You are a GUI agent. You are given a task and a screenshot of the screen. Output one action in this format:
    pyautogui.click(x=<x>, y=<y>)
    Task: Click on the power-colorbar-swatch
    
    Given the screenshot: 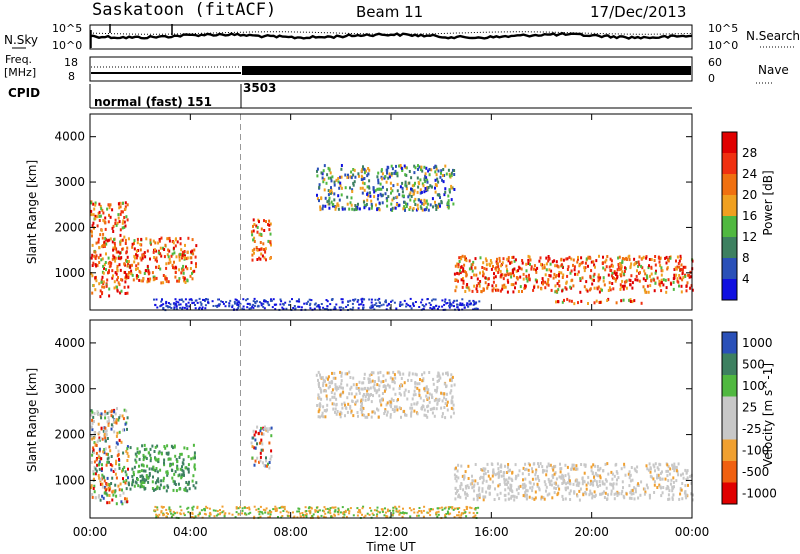 What is the action you would take?
    pyautogui.click(x=729, y=185)
    